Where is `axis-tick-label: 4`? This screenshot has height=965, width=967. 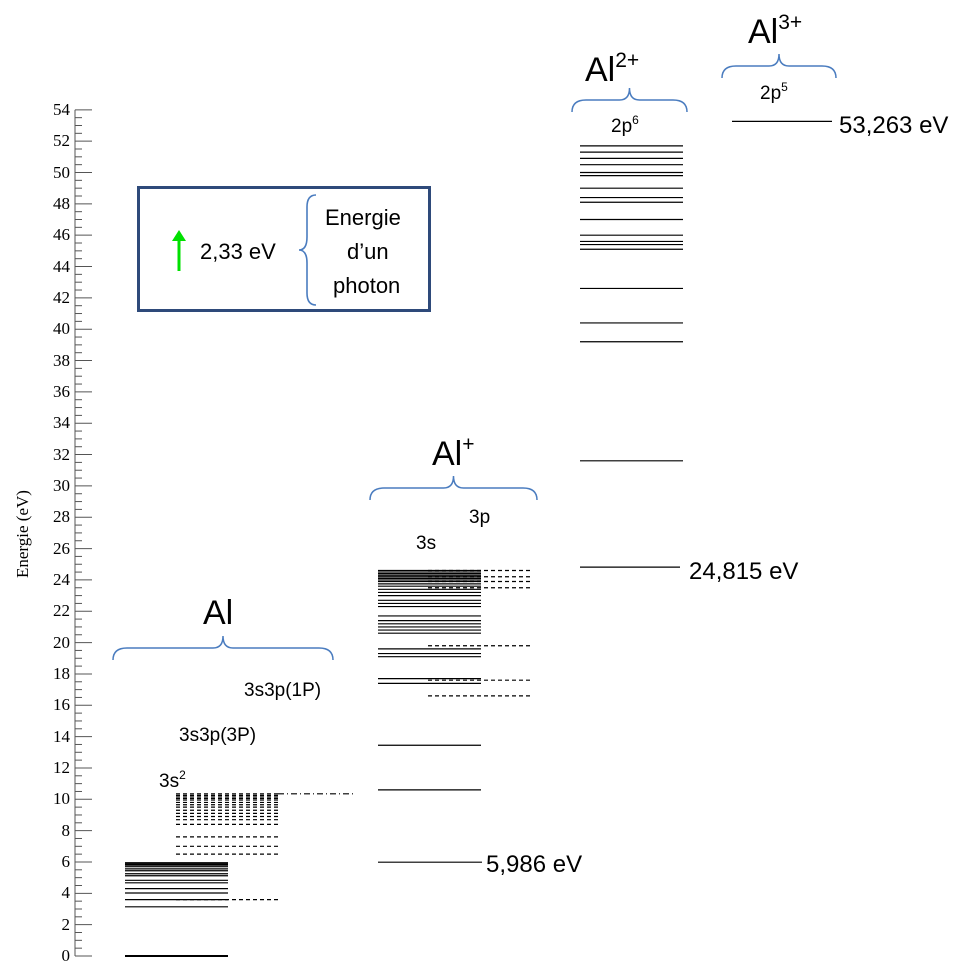
axis-tick-label: 4 is located at coordinates (66, 893).